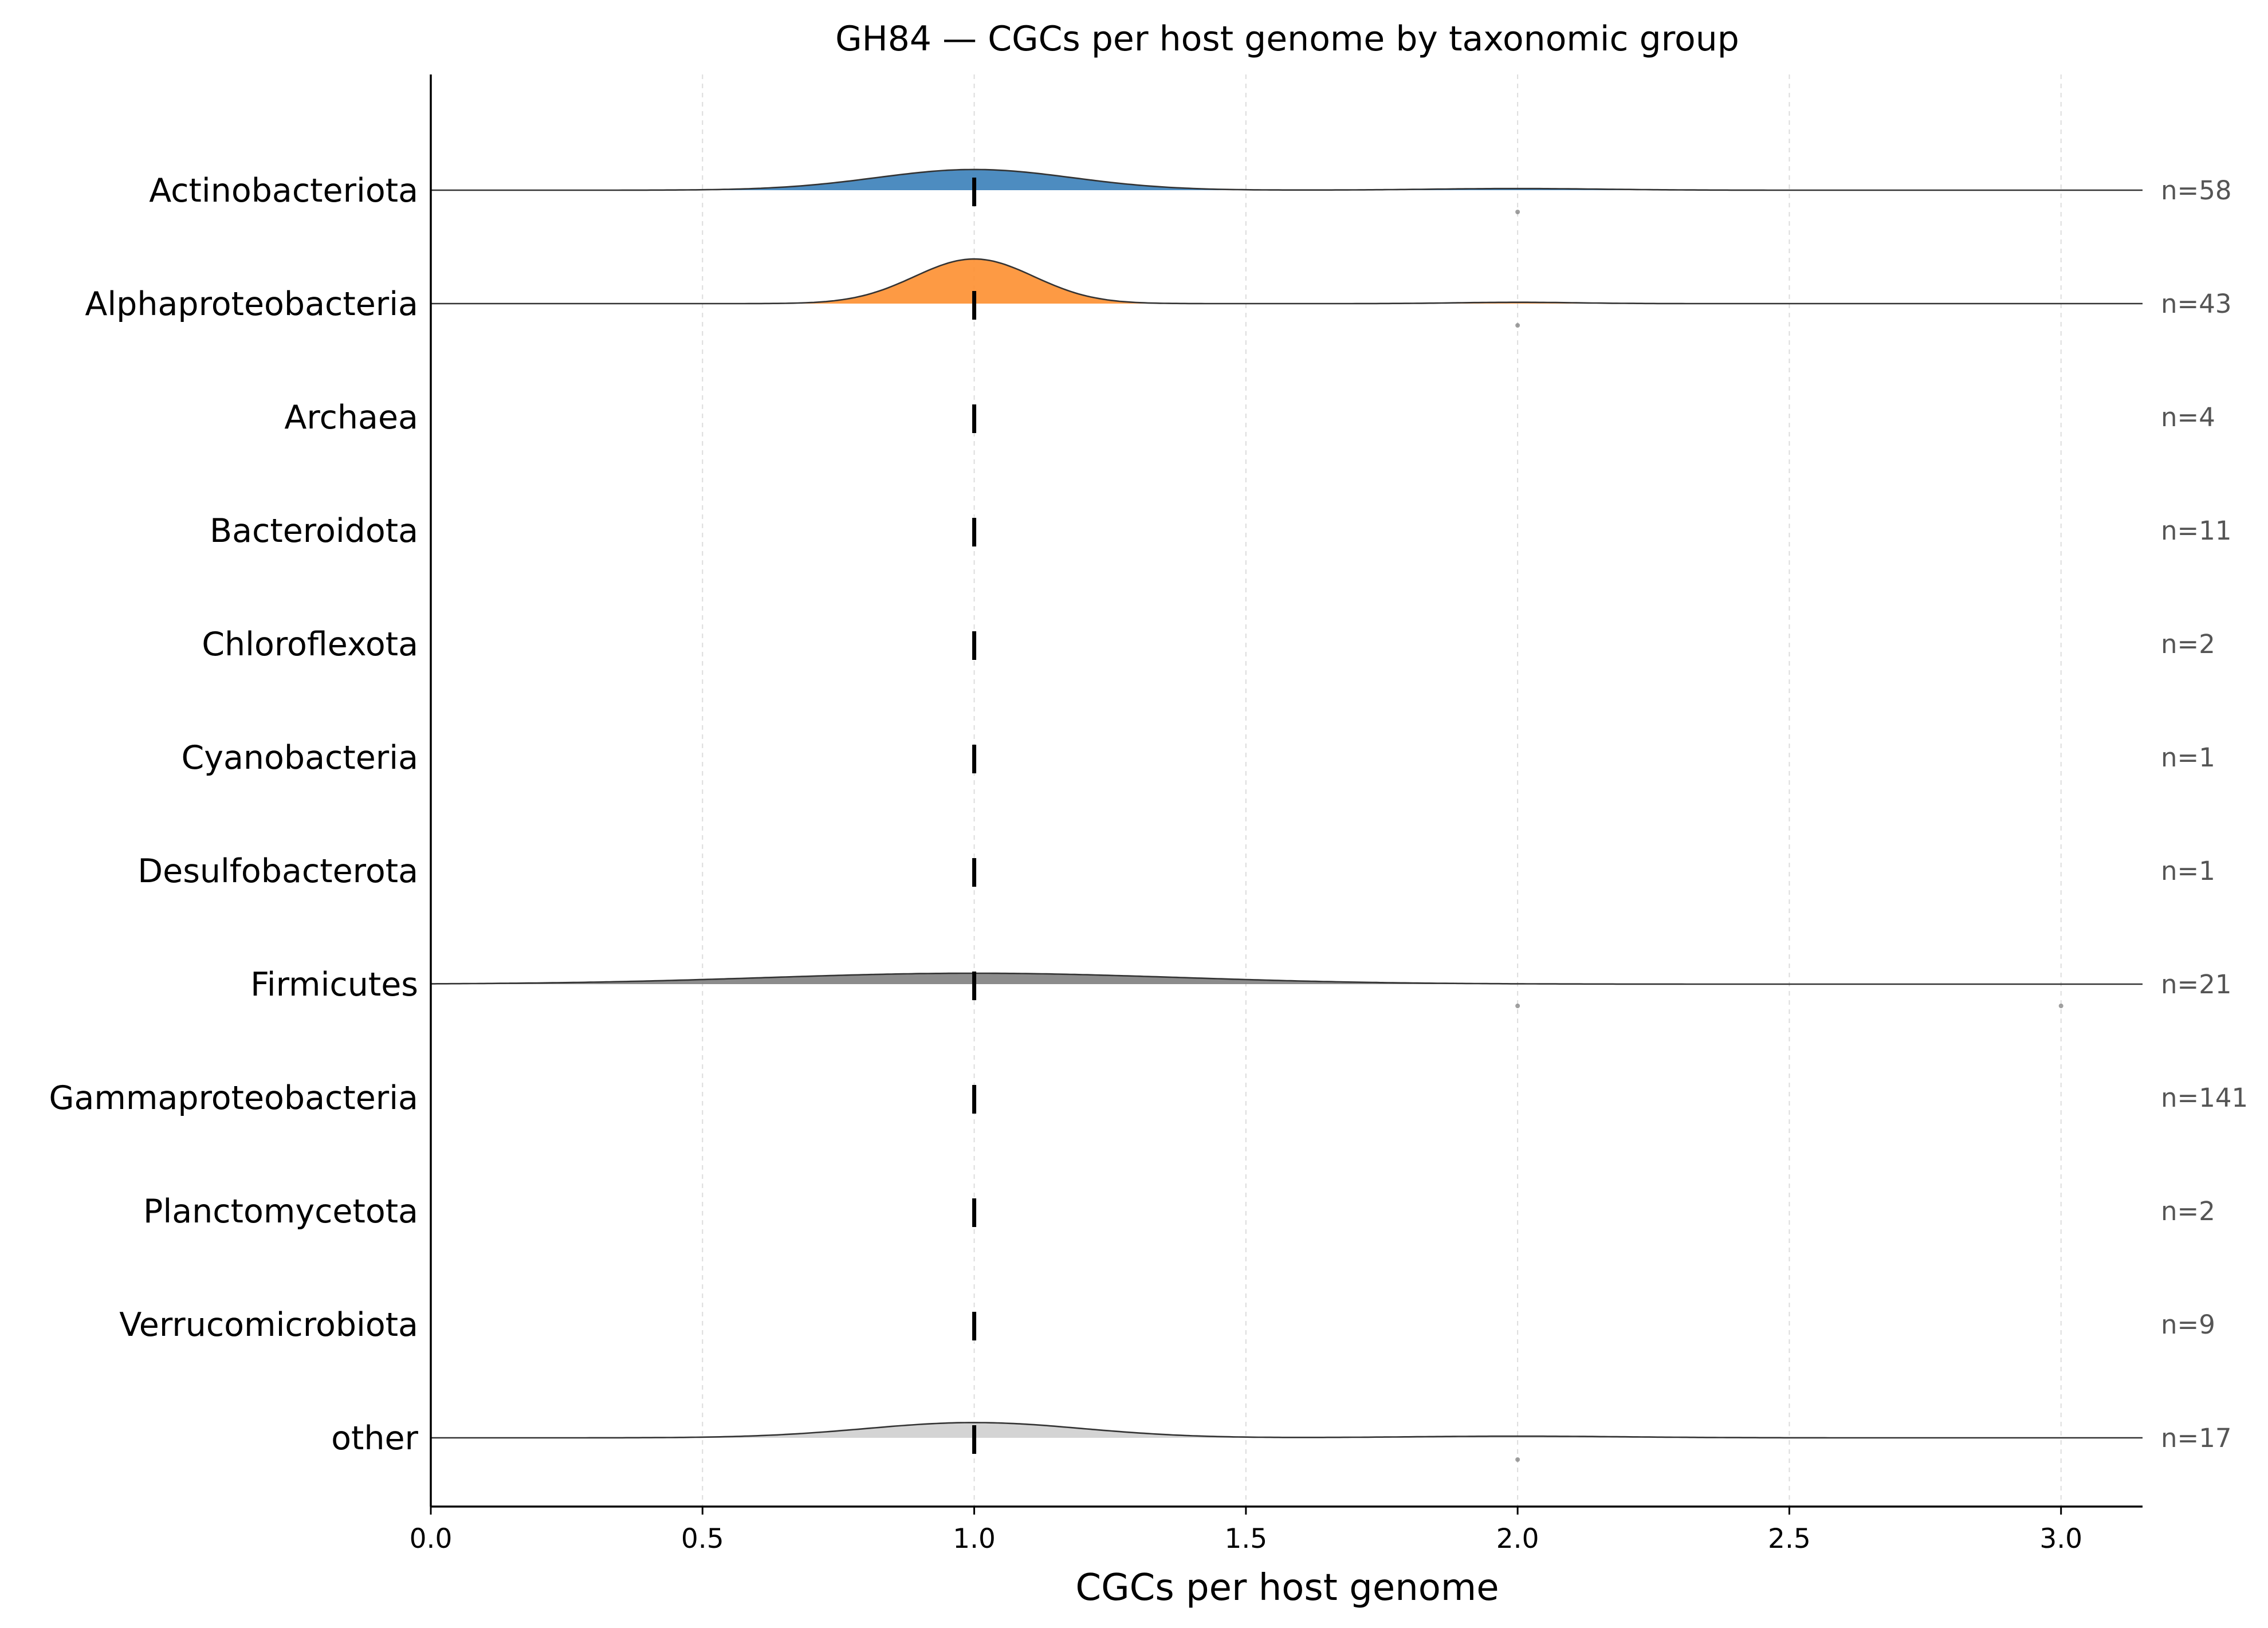 This screenshot has width=2268, height=1628. I want to click on ridge-group-actinobacteriota, so click(1287, 191).